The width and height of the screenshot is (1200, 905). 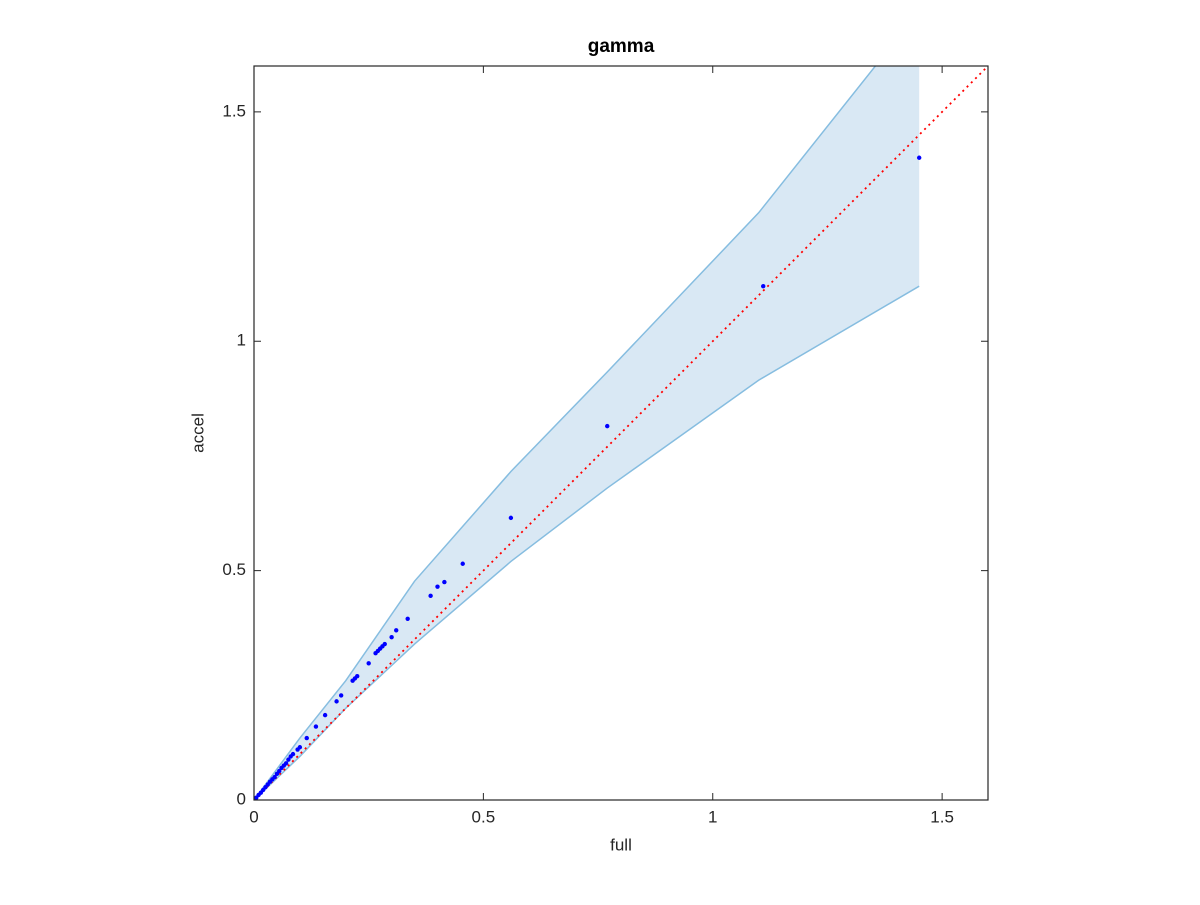 What do you see at coordinates (241, 798) in the screenshot?
I see `y-tick-label: 0` at bounding box center [241, 798].